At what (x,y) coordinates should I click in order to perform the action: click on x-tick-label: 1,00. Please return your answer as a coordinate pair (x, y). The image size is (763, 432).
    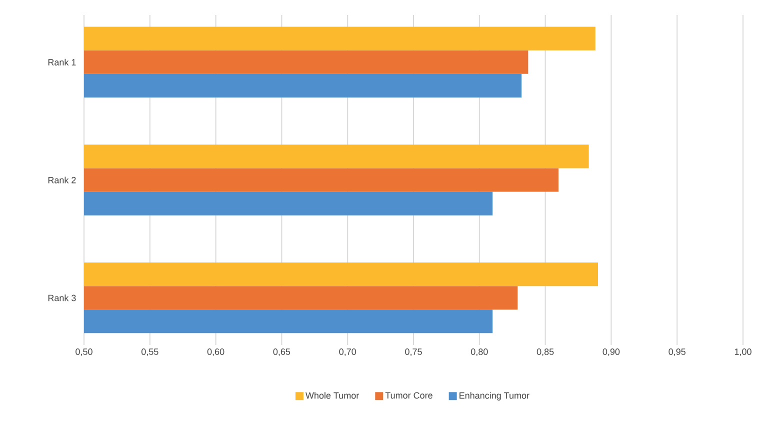
    Looking at the image, I should click on (743, 352).